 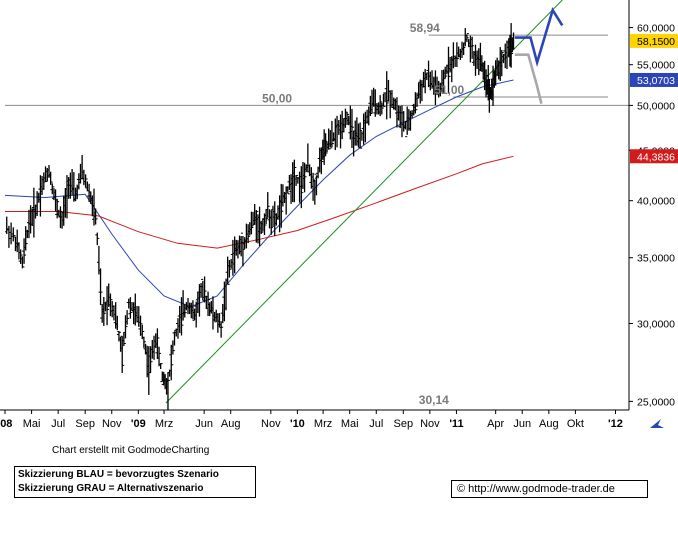 I want to click on y-tick-label: 55,0000, so click(x=656, y=66).